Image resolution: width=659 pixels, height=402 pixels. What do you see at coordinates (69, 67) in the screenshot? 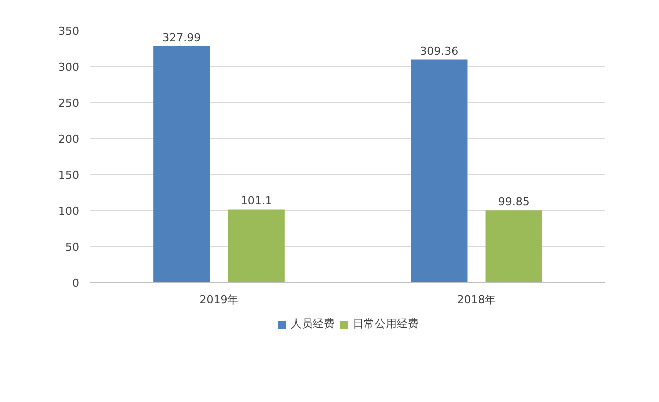
I see `y-tick-label: 300` at bounding box center [69, 67].